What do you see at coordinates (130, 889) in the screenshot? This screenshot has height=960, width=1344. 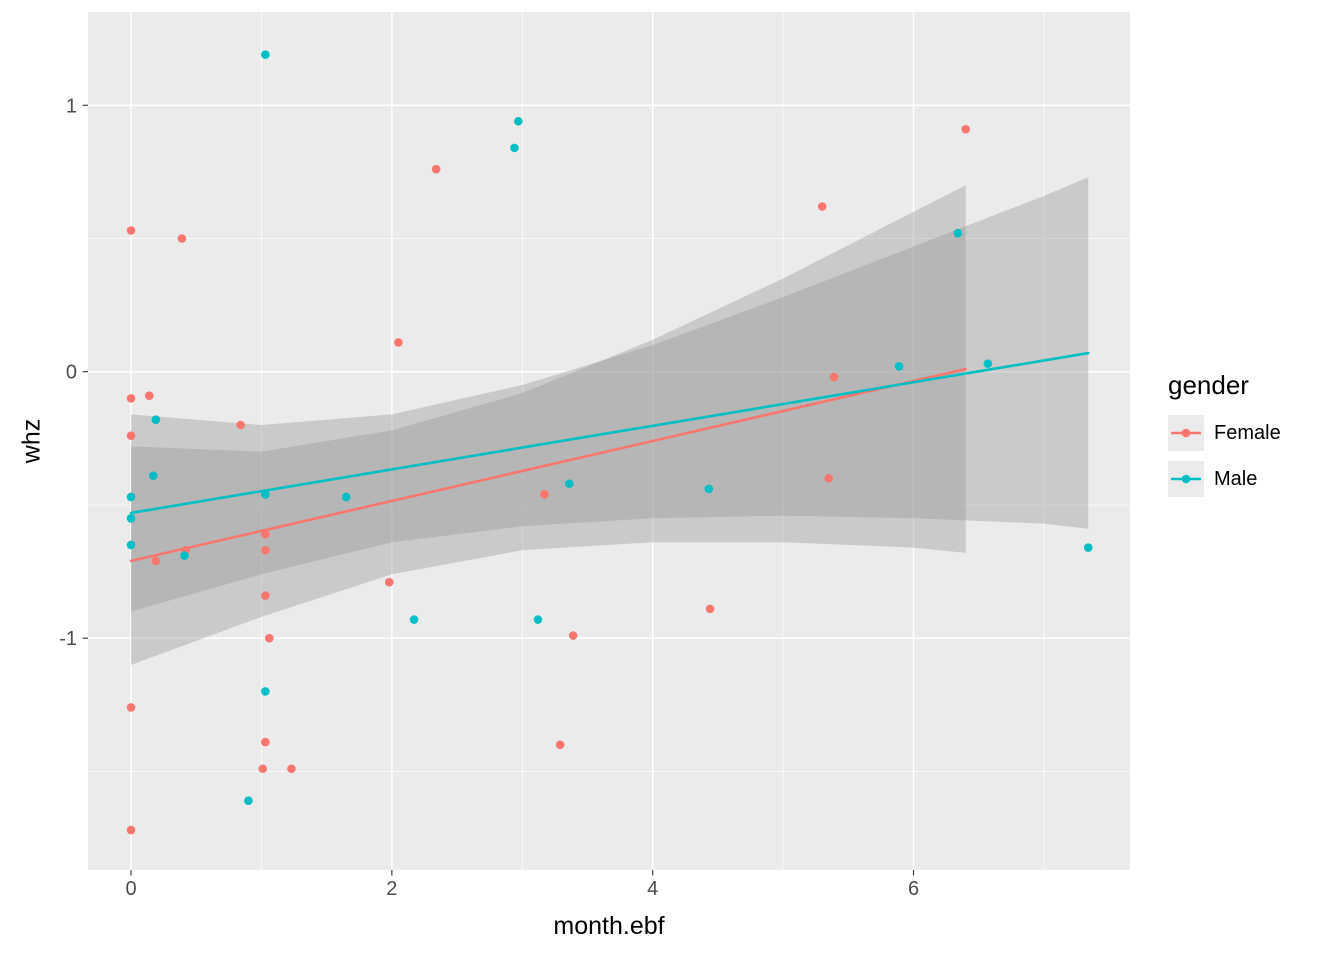 I see `x-tick-label: 0` at bounding box center [130, 889].